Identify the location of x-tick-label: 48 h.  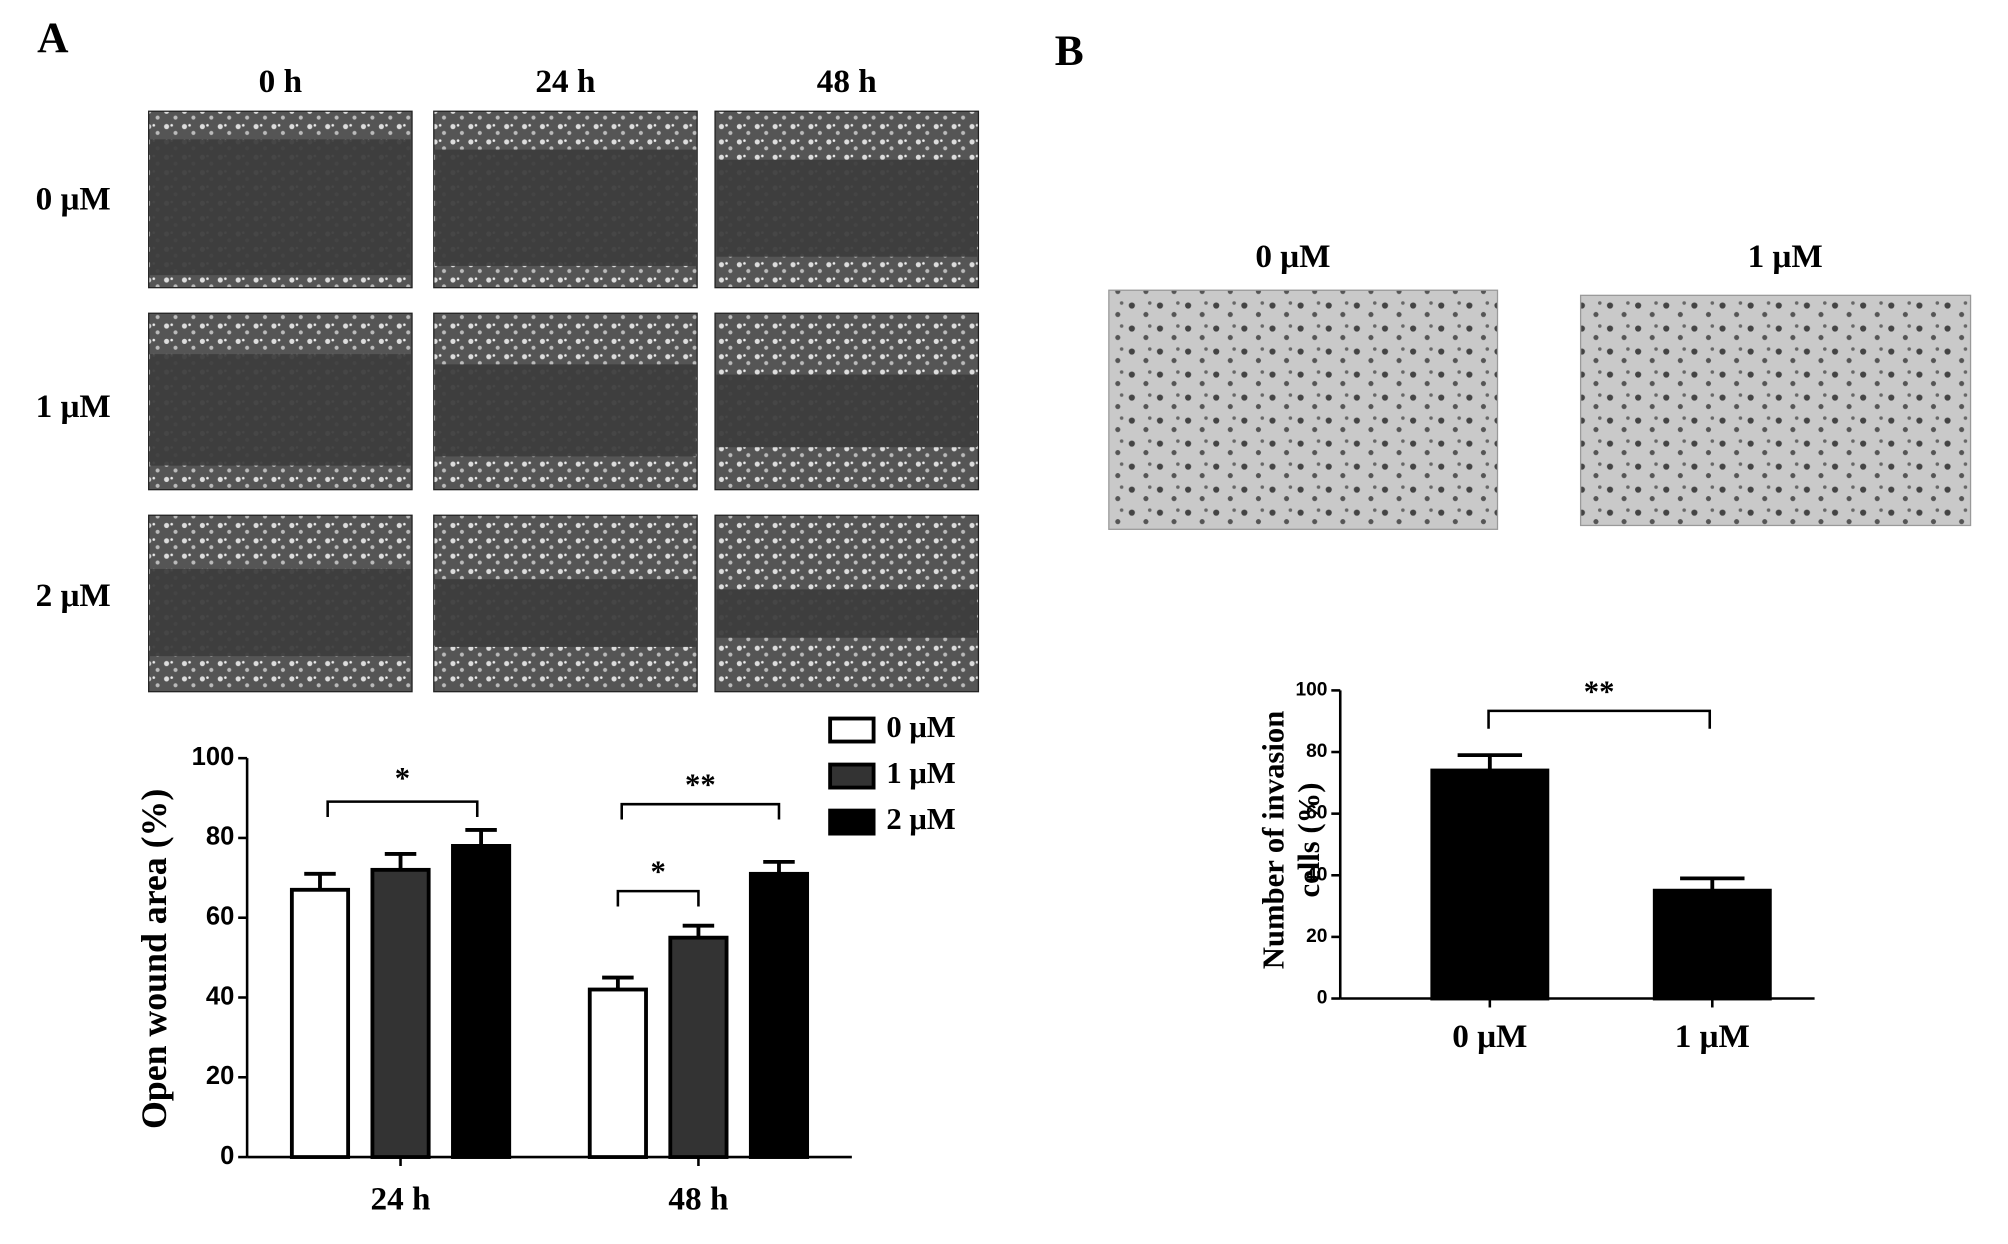
(698, 1198).